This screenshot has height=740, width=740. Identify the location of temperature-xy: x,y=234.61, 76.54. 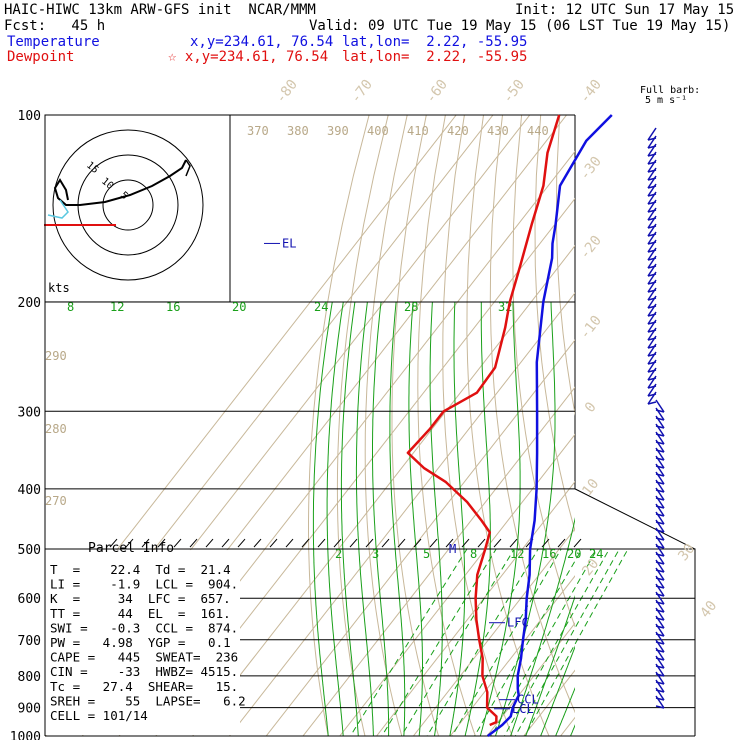
(262, 42).